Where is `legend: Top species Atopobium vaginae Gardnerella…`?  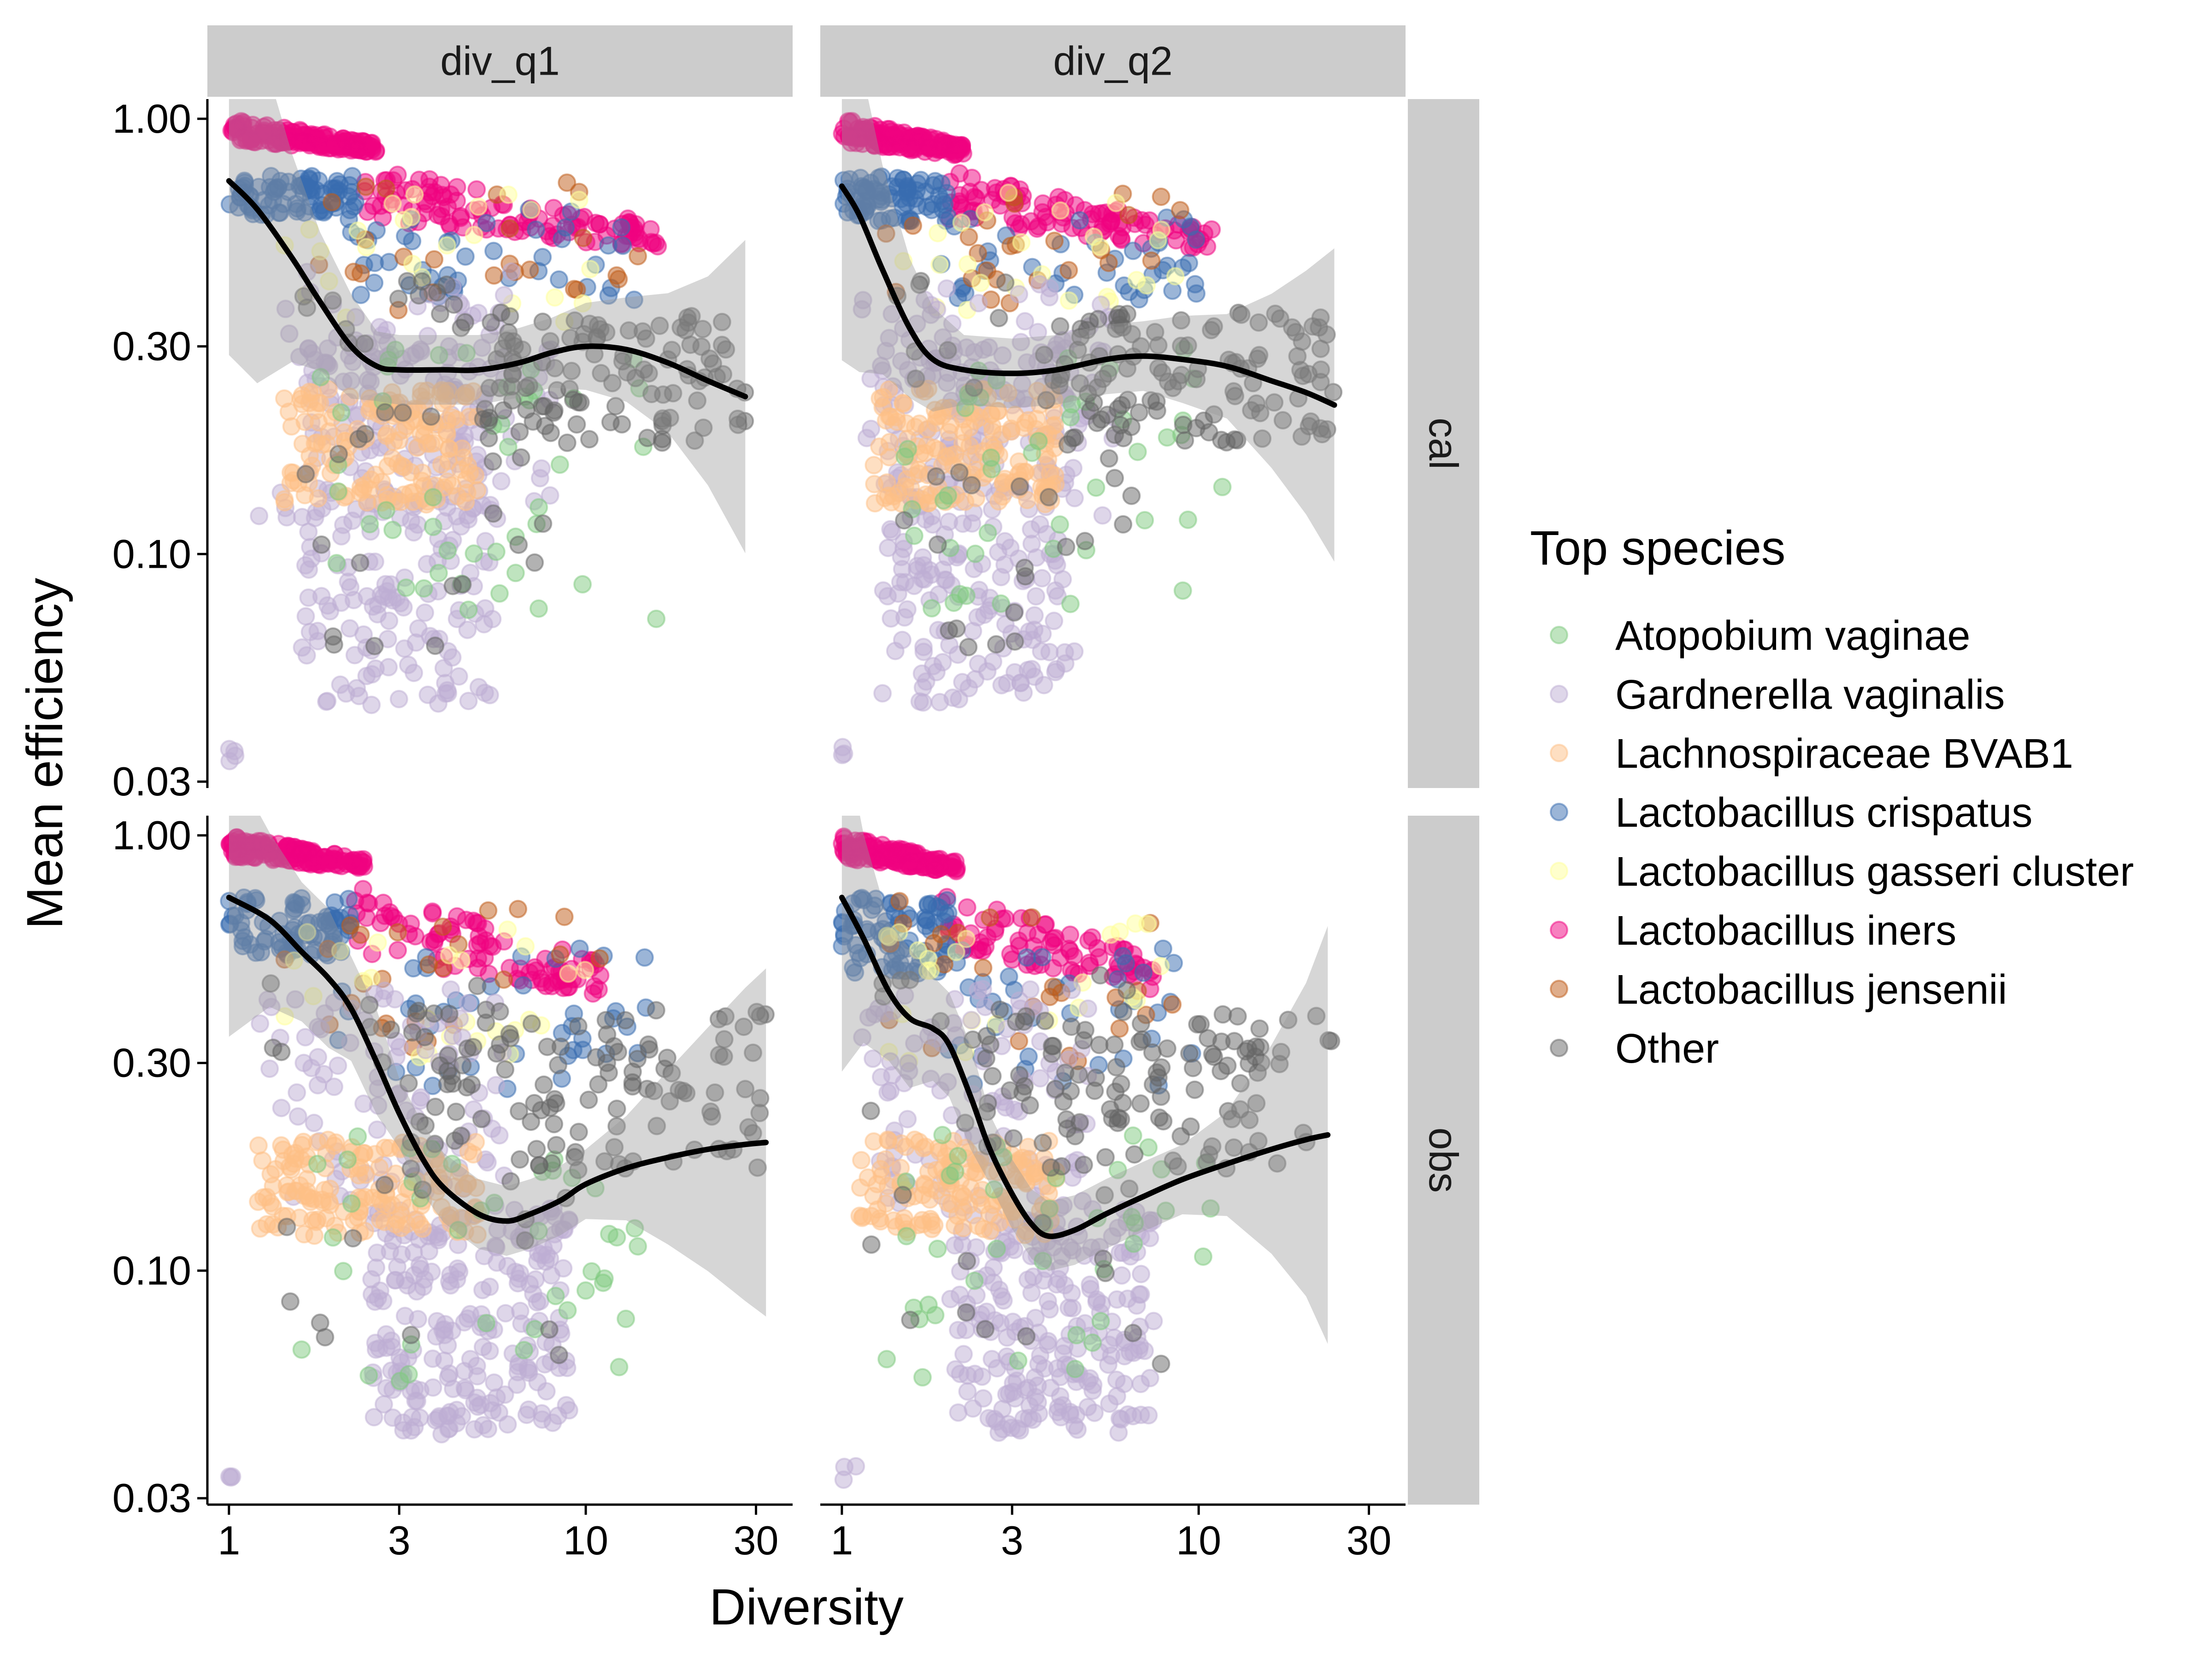 legend: Top species Atopobium vaginae Gardnerella… is located at coordinates (1832, 796).